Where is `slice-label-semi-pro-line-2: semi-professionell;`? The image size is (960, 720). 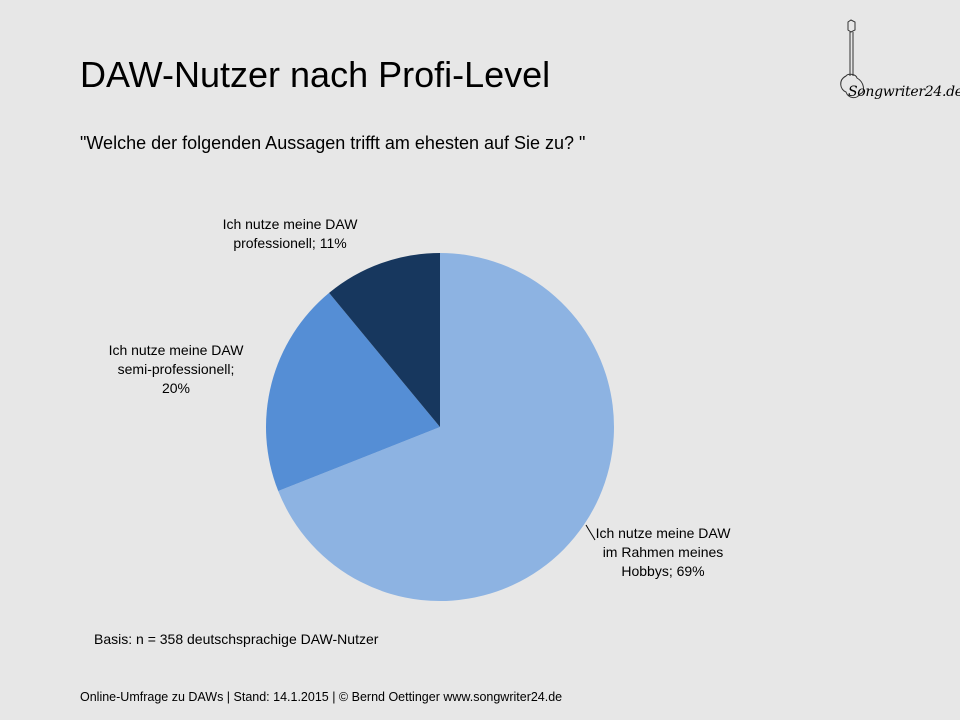 slice-label-semi-pro-line-2: semi-professionell; is located at coordinates (176, 369).